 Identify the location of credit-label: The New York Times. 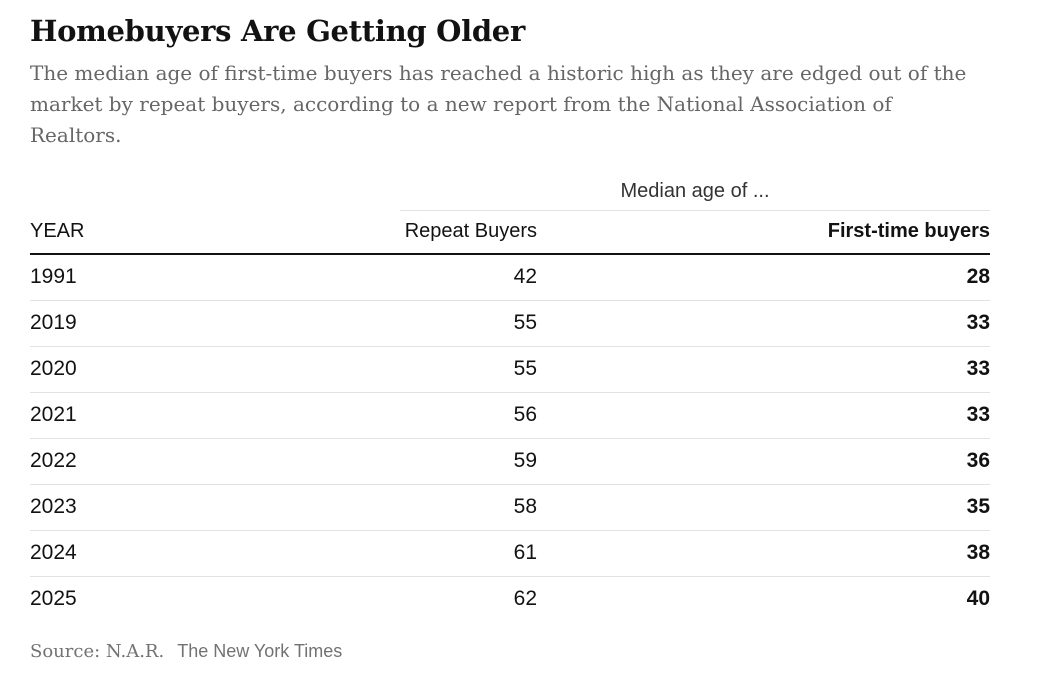
(260, 650).